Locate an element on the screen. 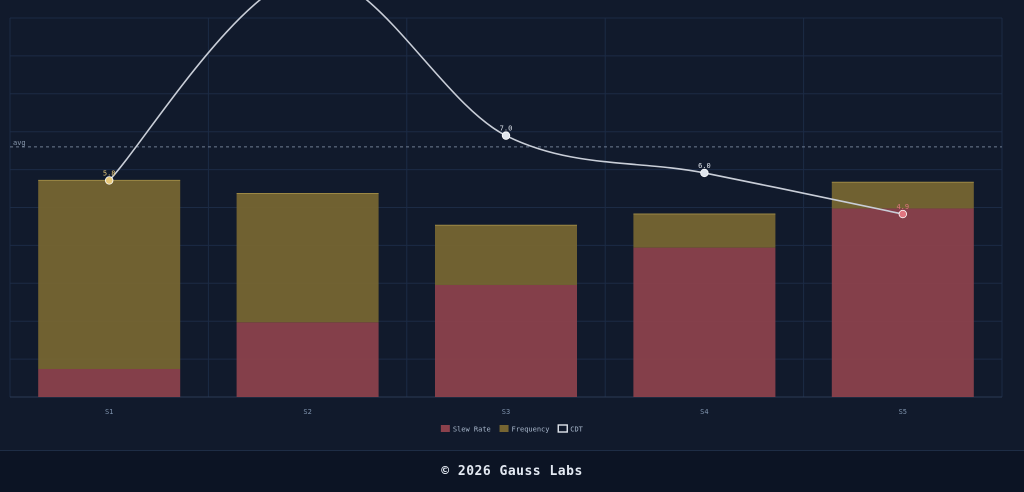 The image size is (1024, 492). average-label: avg is located at coordinates (19, 143).